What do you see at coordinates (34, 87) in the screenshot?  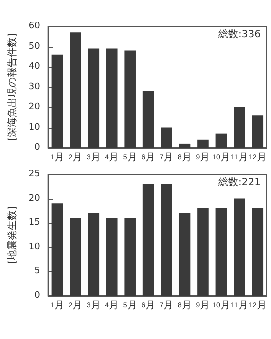 I see `y-tick-label: 30` at bounding box center [34, 87].